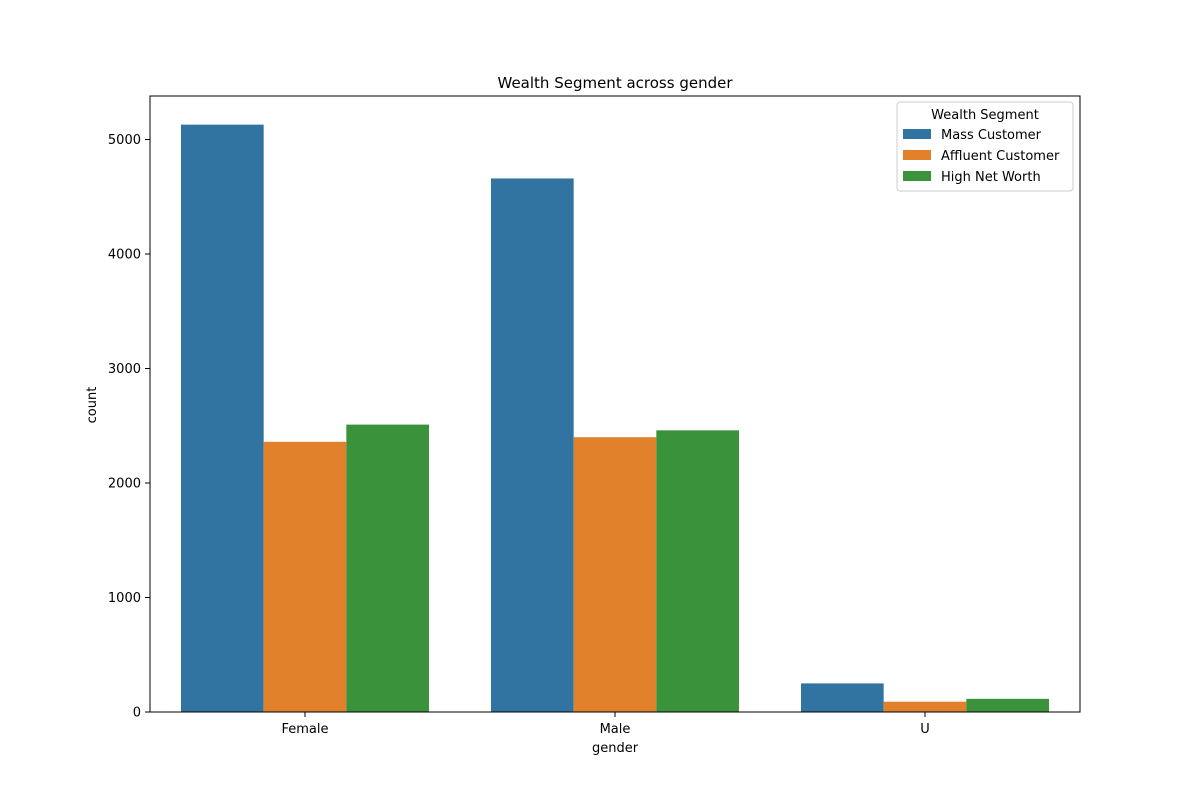 The image size is (1200, 800). I want to click on y-tick-label: 1000, so click(124, 598).